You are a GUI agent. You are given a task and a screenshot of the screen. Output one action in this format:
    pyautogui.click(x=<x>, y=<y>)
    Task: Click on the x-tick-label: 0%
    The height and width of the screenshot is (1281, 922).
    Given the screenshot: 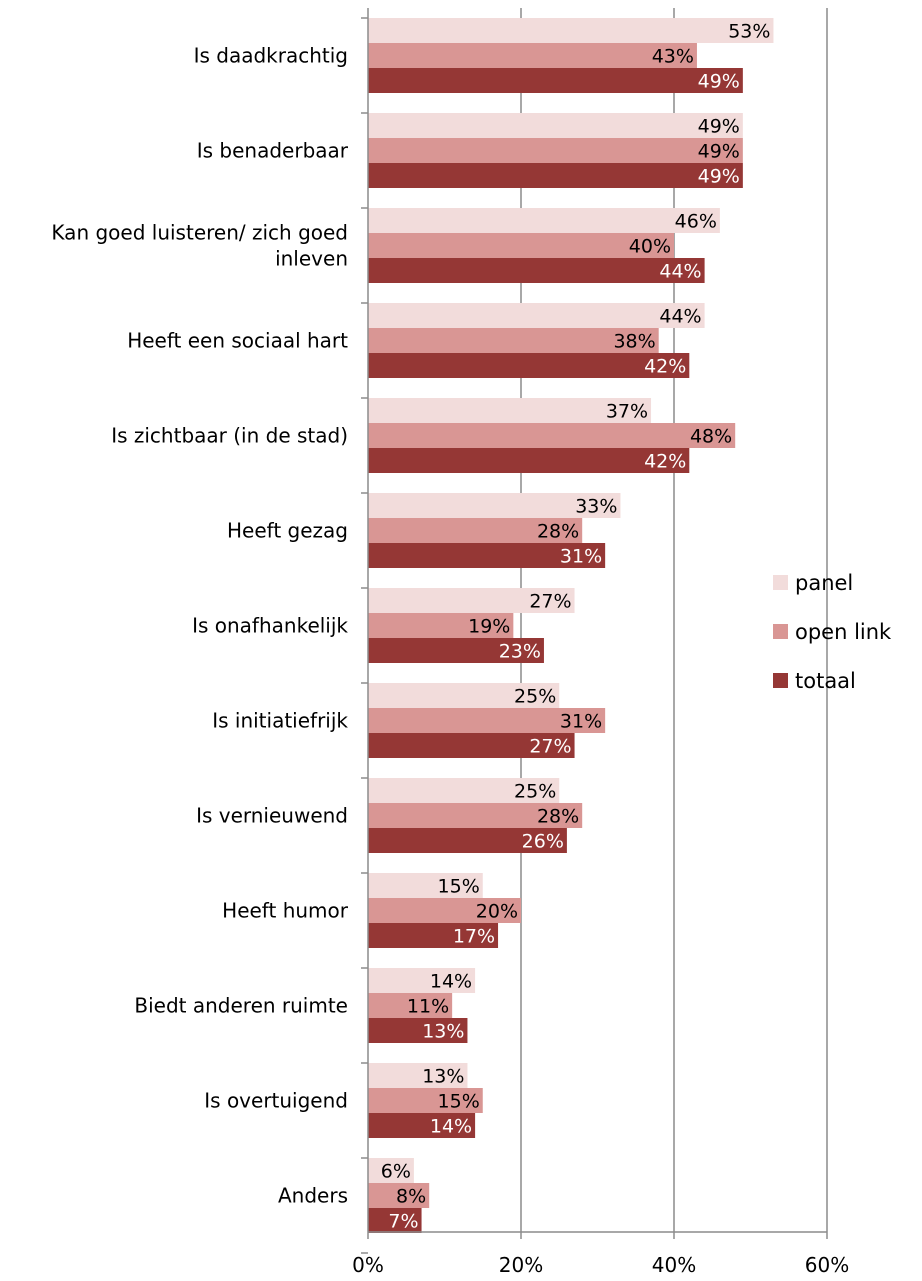 What is the action you would take?
    pyautogui.click(x=368, y=1265)
    